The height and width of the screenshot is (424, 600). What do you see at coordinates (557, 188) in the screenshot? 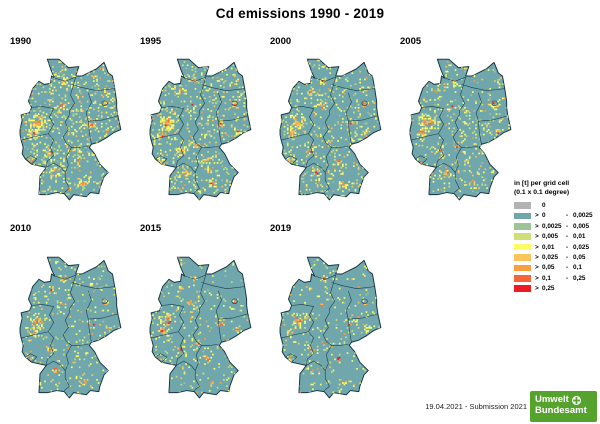
I see `legend-title: in [t] per grid cell (0.1 x 0.1 degree)` at bounding box center [557, 188].